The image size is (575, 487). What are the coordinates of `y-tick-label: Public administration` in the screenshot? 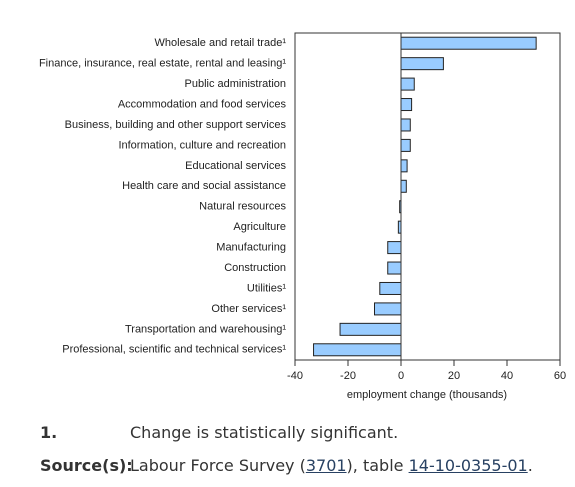 It's located at (236, 84).